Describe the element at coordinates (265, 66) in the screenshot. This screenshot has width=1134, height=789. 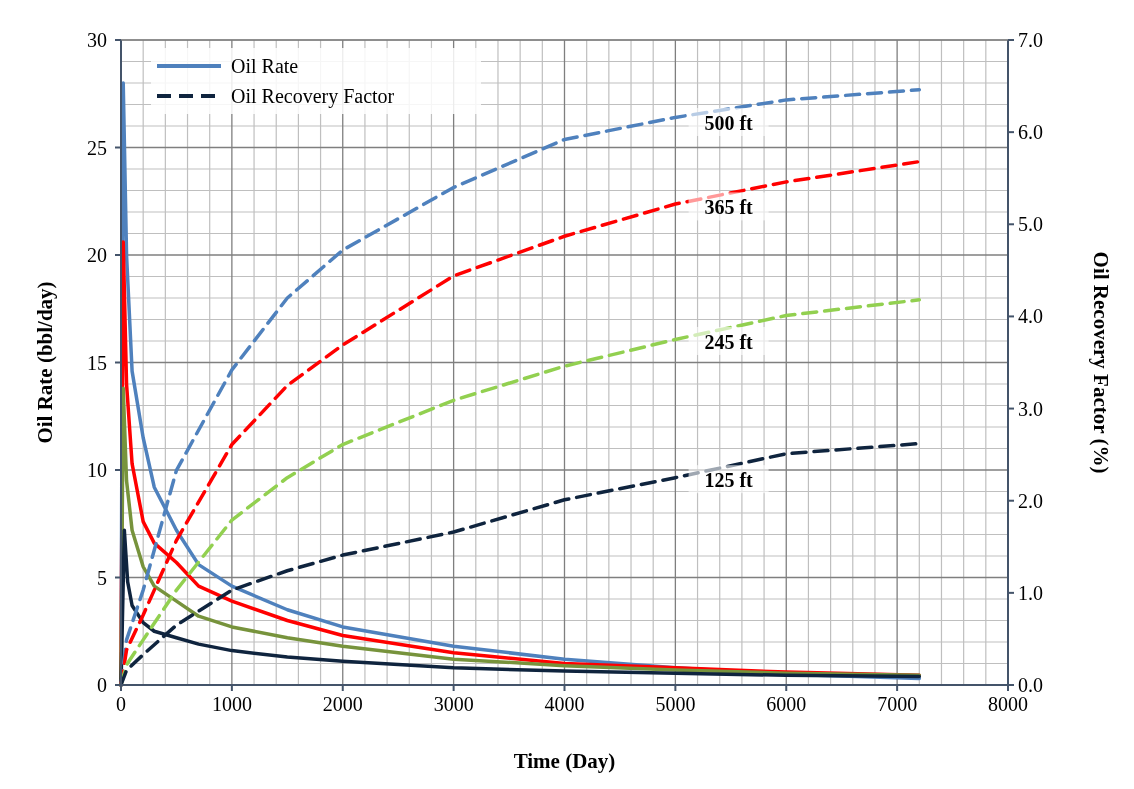
I see `legend-label: Oil Rate` at that location.